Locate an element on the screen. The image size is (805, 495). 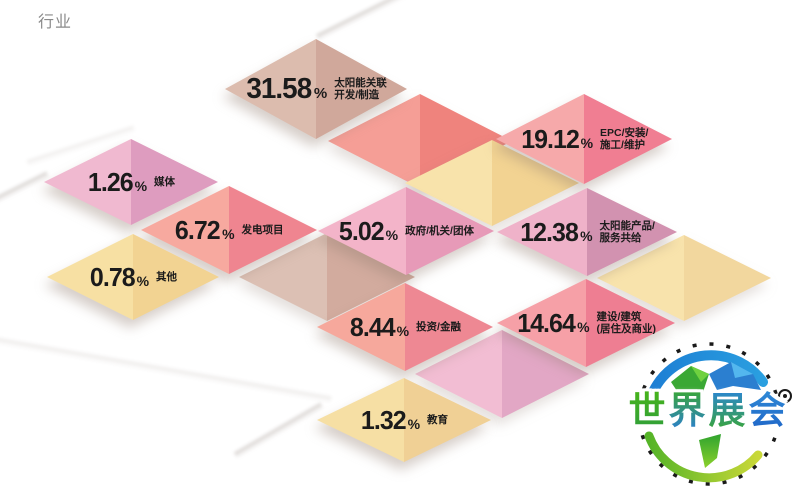
diamond-text: 5.02 % 政府/机关/团体 is located at coordinates (406, 231).